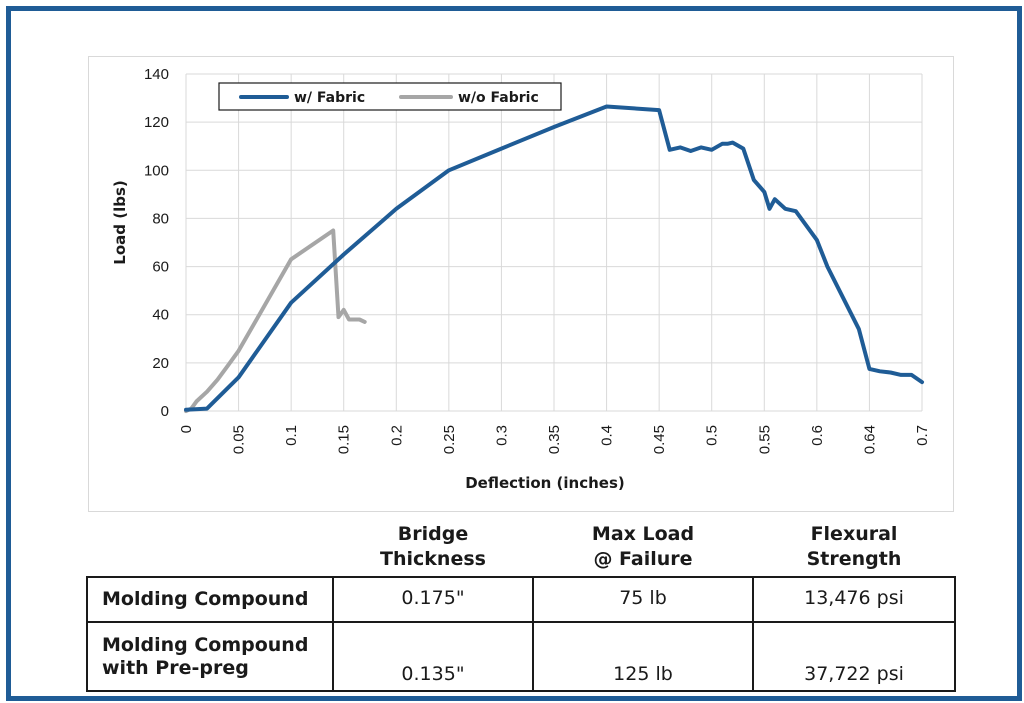  Describe the element at coordinates (433, 599) in the screenshot. I see `cell-thickness: 0.175"` at that location.